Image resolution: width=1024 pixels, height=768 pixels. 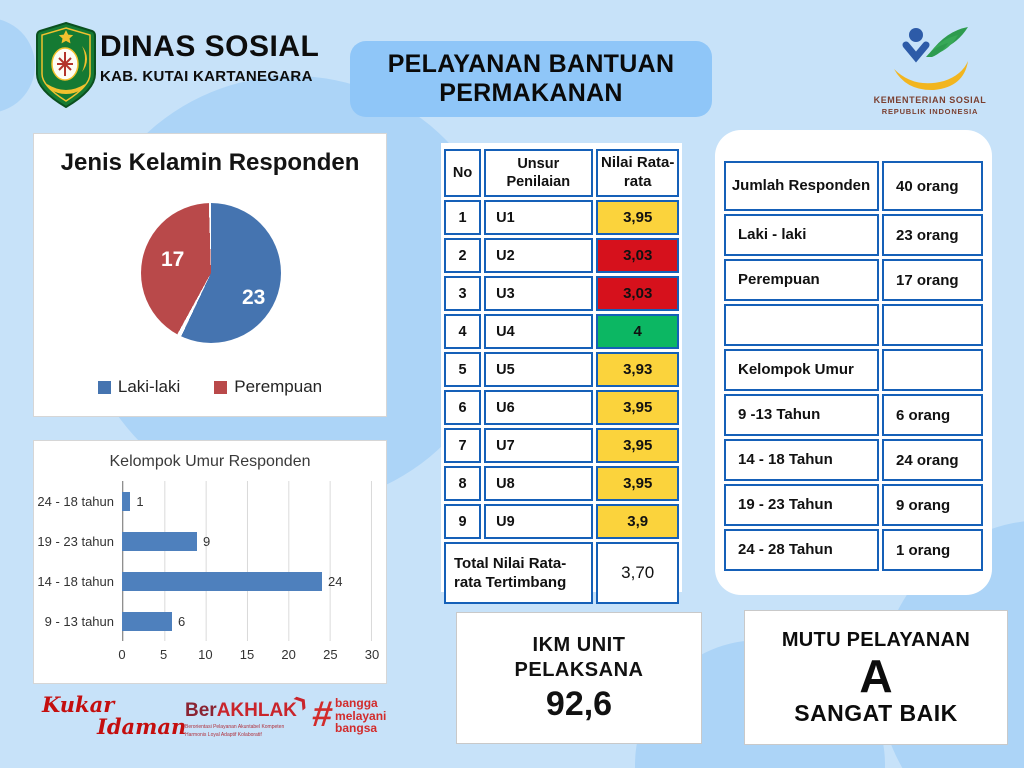 I want to click on x-axis-tick: 5, so click(x=164, y=654).